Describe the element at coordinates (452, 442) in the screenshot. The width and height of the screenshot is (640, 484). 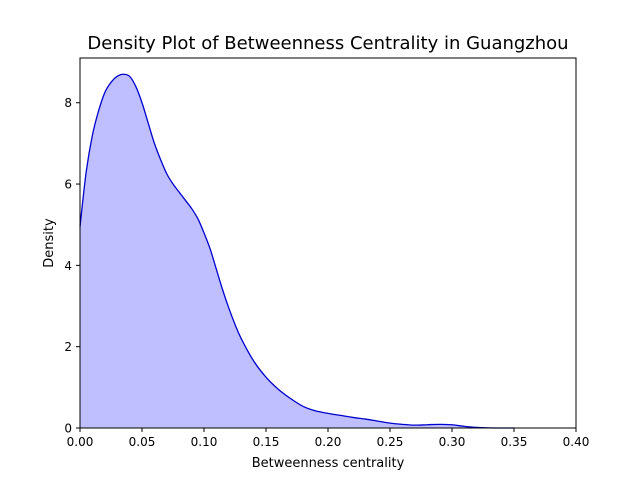
I see `x-tick-label: 0.30` at that location.